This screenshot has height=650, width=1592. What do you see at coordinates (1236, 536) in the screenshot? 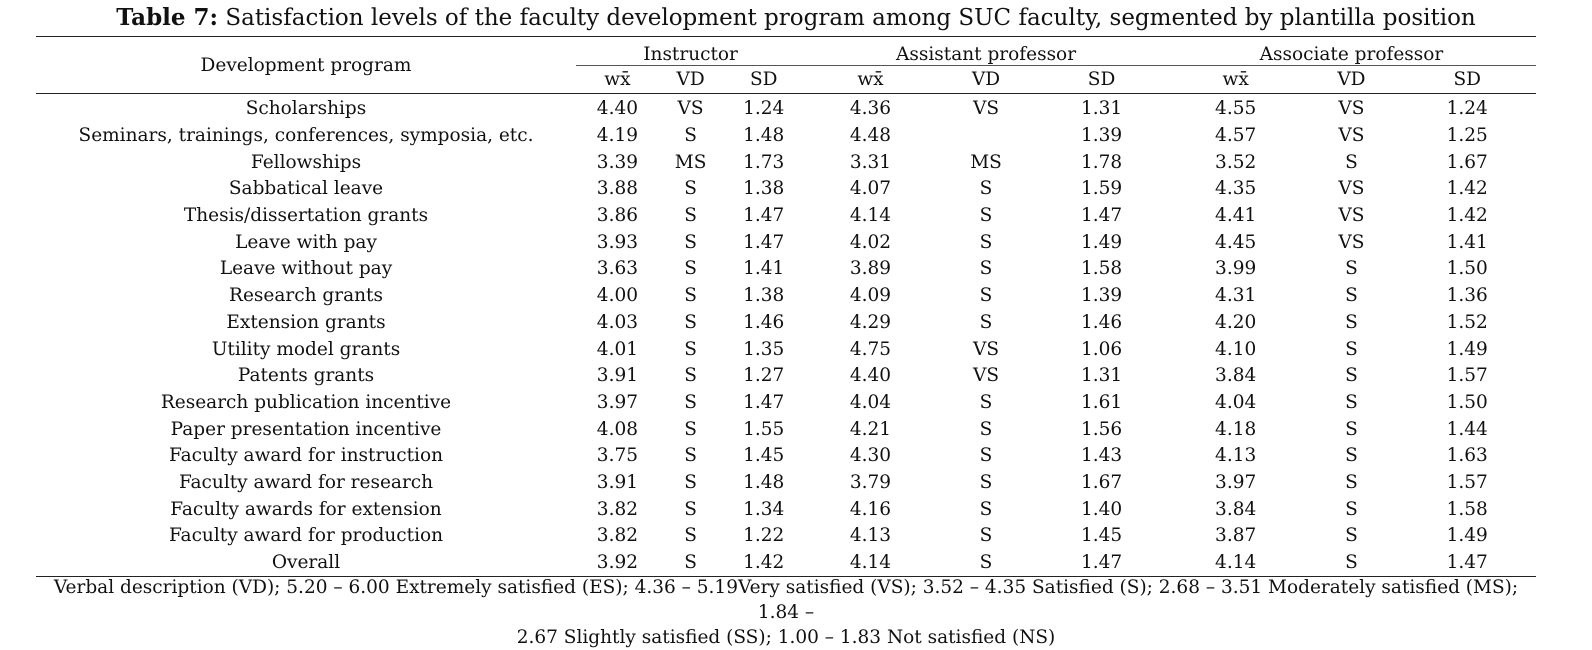
I see `cell-associate-wmean: 3.87` at bounding box center [1236, 536].